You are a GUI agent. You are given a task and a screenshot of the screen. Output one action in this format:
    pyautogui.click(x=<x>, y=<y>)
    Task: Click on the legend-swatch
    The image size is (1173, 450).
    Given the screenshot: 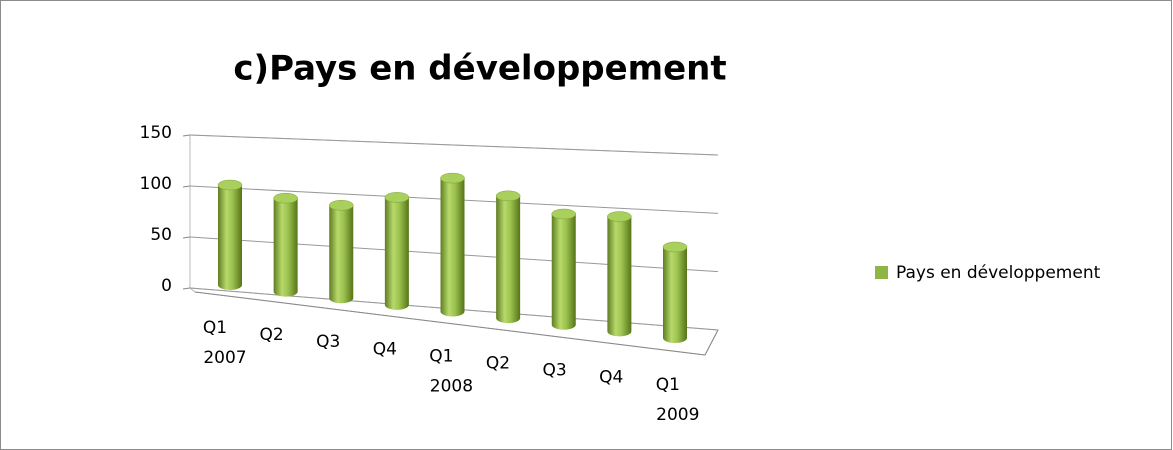 What is the action you would take?
    pyautogui.click(x=881, y=272)
    